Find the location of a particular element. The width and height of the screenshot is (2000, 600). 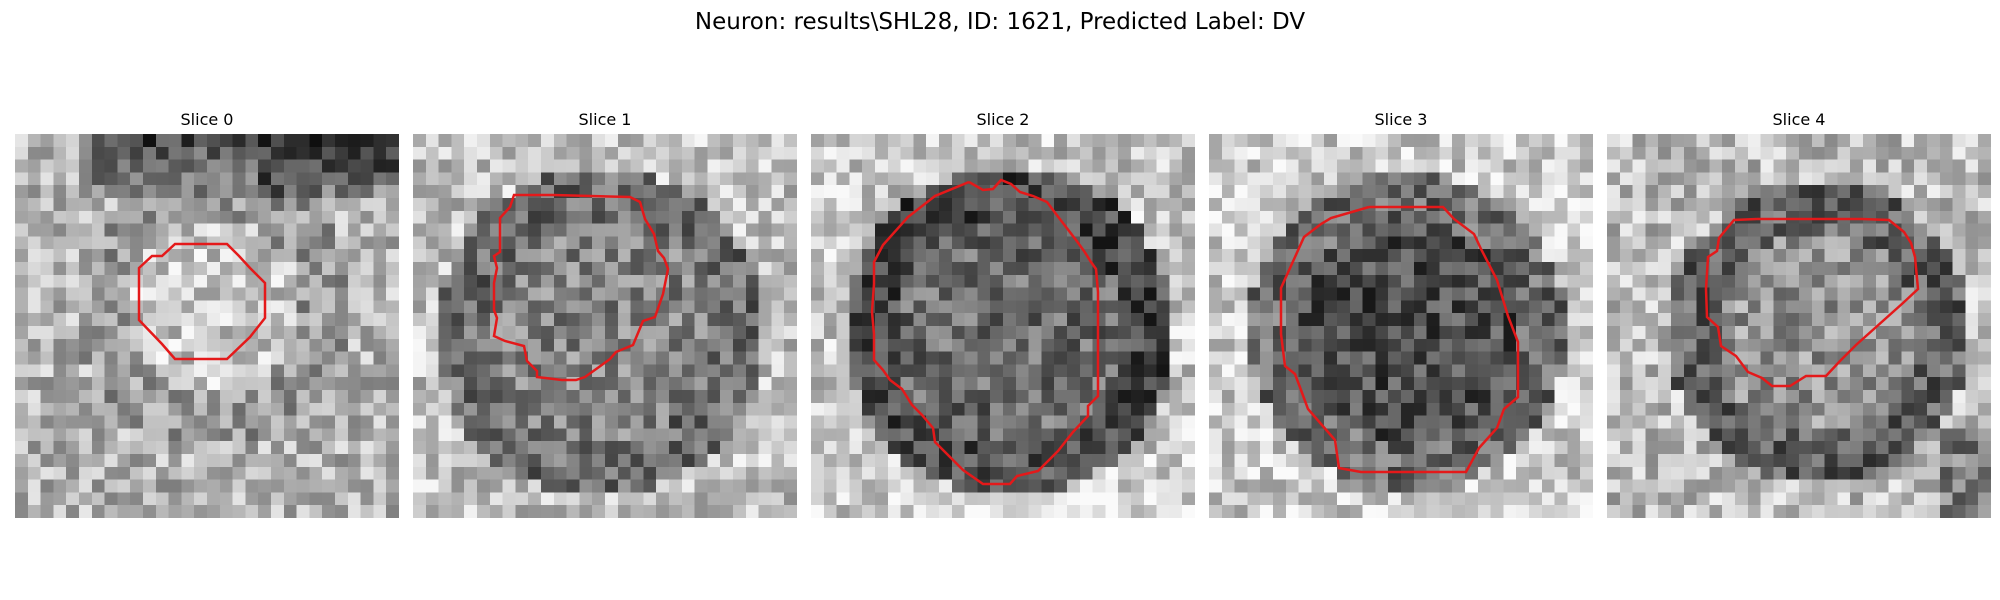

slice-title-2: Slice 2 is located at coordinates (1003, 119).